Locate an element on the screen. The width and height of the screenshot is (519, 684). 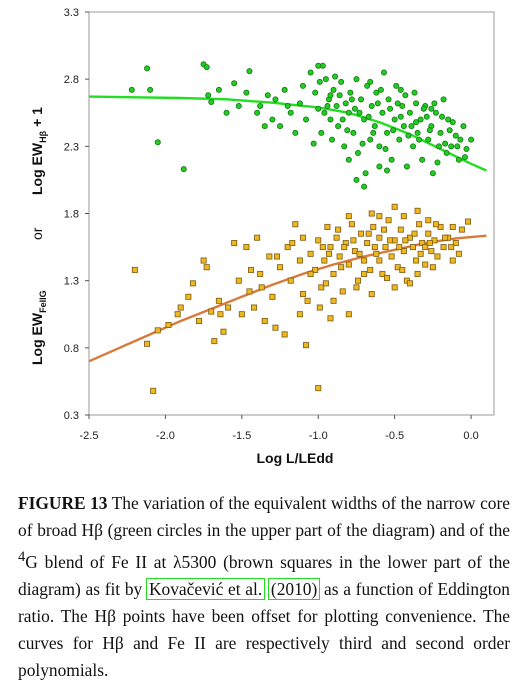
x-tick-label: -2.0 is located at coordinates (165, 436).